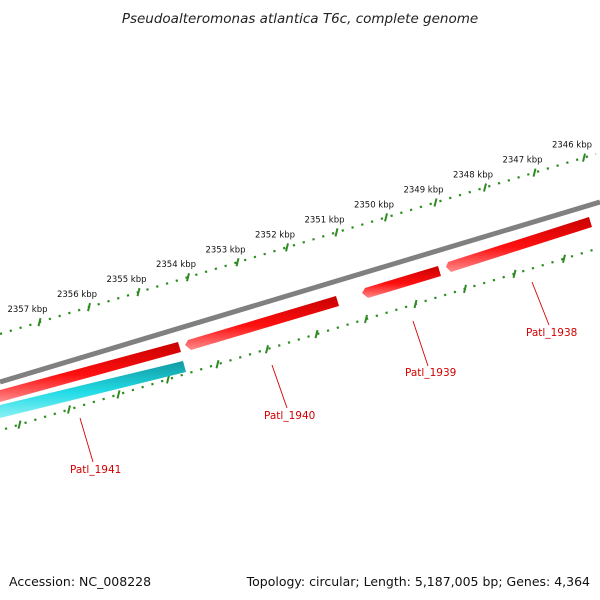 The image size is (600, 600). Describe the element at coordinates (80, 581) in the screenshot. I see `accession-text: Accession: NC_008228` at that location.